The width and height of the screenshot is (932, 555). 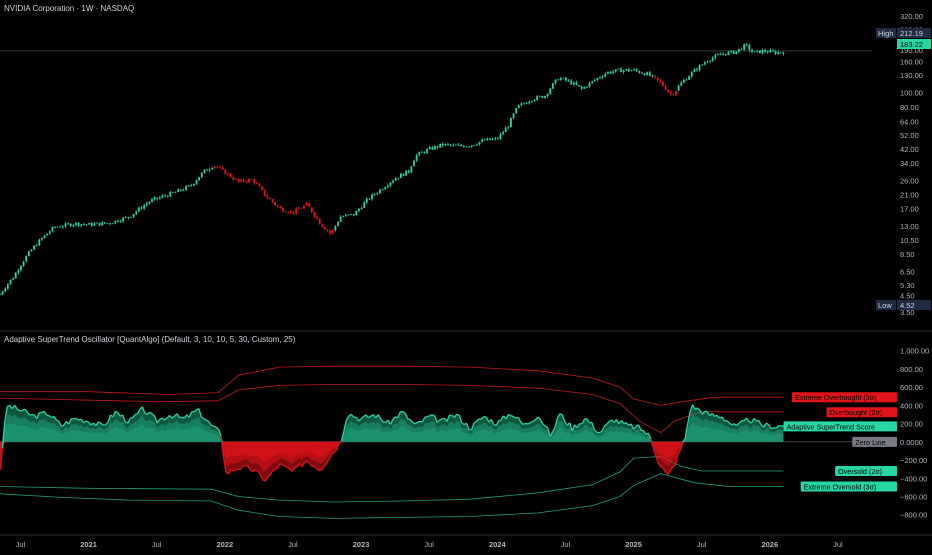 What do you see at coordinates (911, 387) in the screenshot?
I see `osc-axis-tick: 600.00` at bounding box center [911, 387].